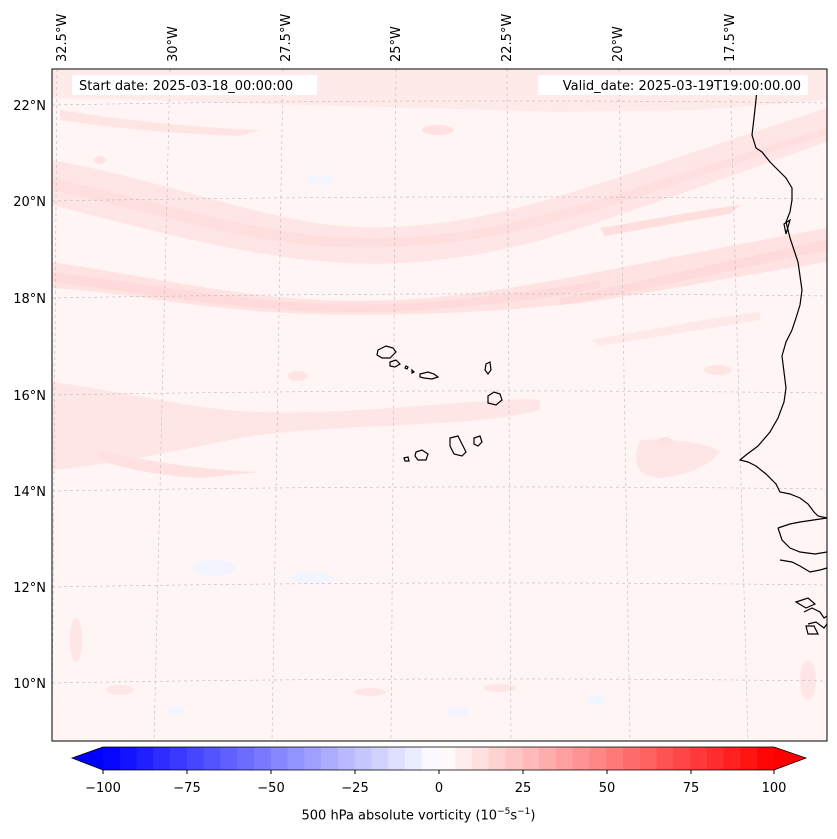 This screenshot has width=837, height=839. I want to click on colorbar-tick-label: −75, so click(186, 788).